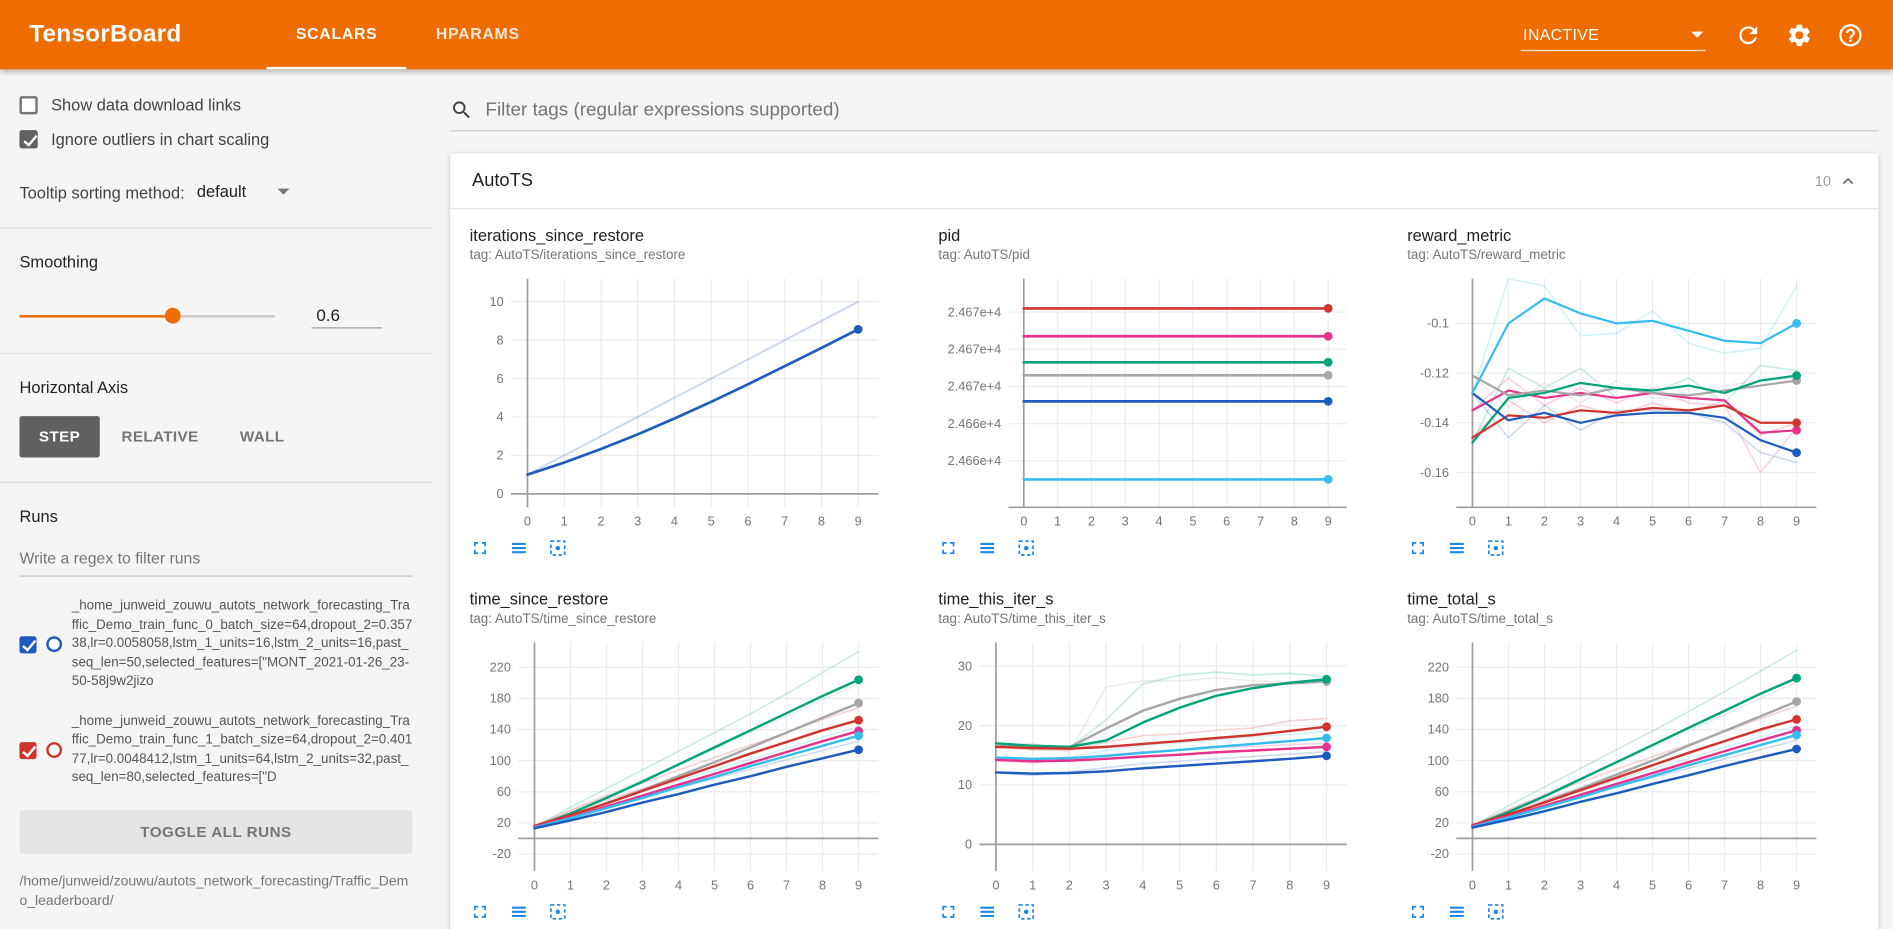 This screenshot has width=1893, height=929. I want to click on svg-text: 10, so click(965, 784).